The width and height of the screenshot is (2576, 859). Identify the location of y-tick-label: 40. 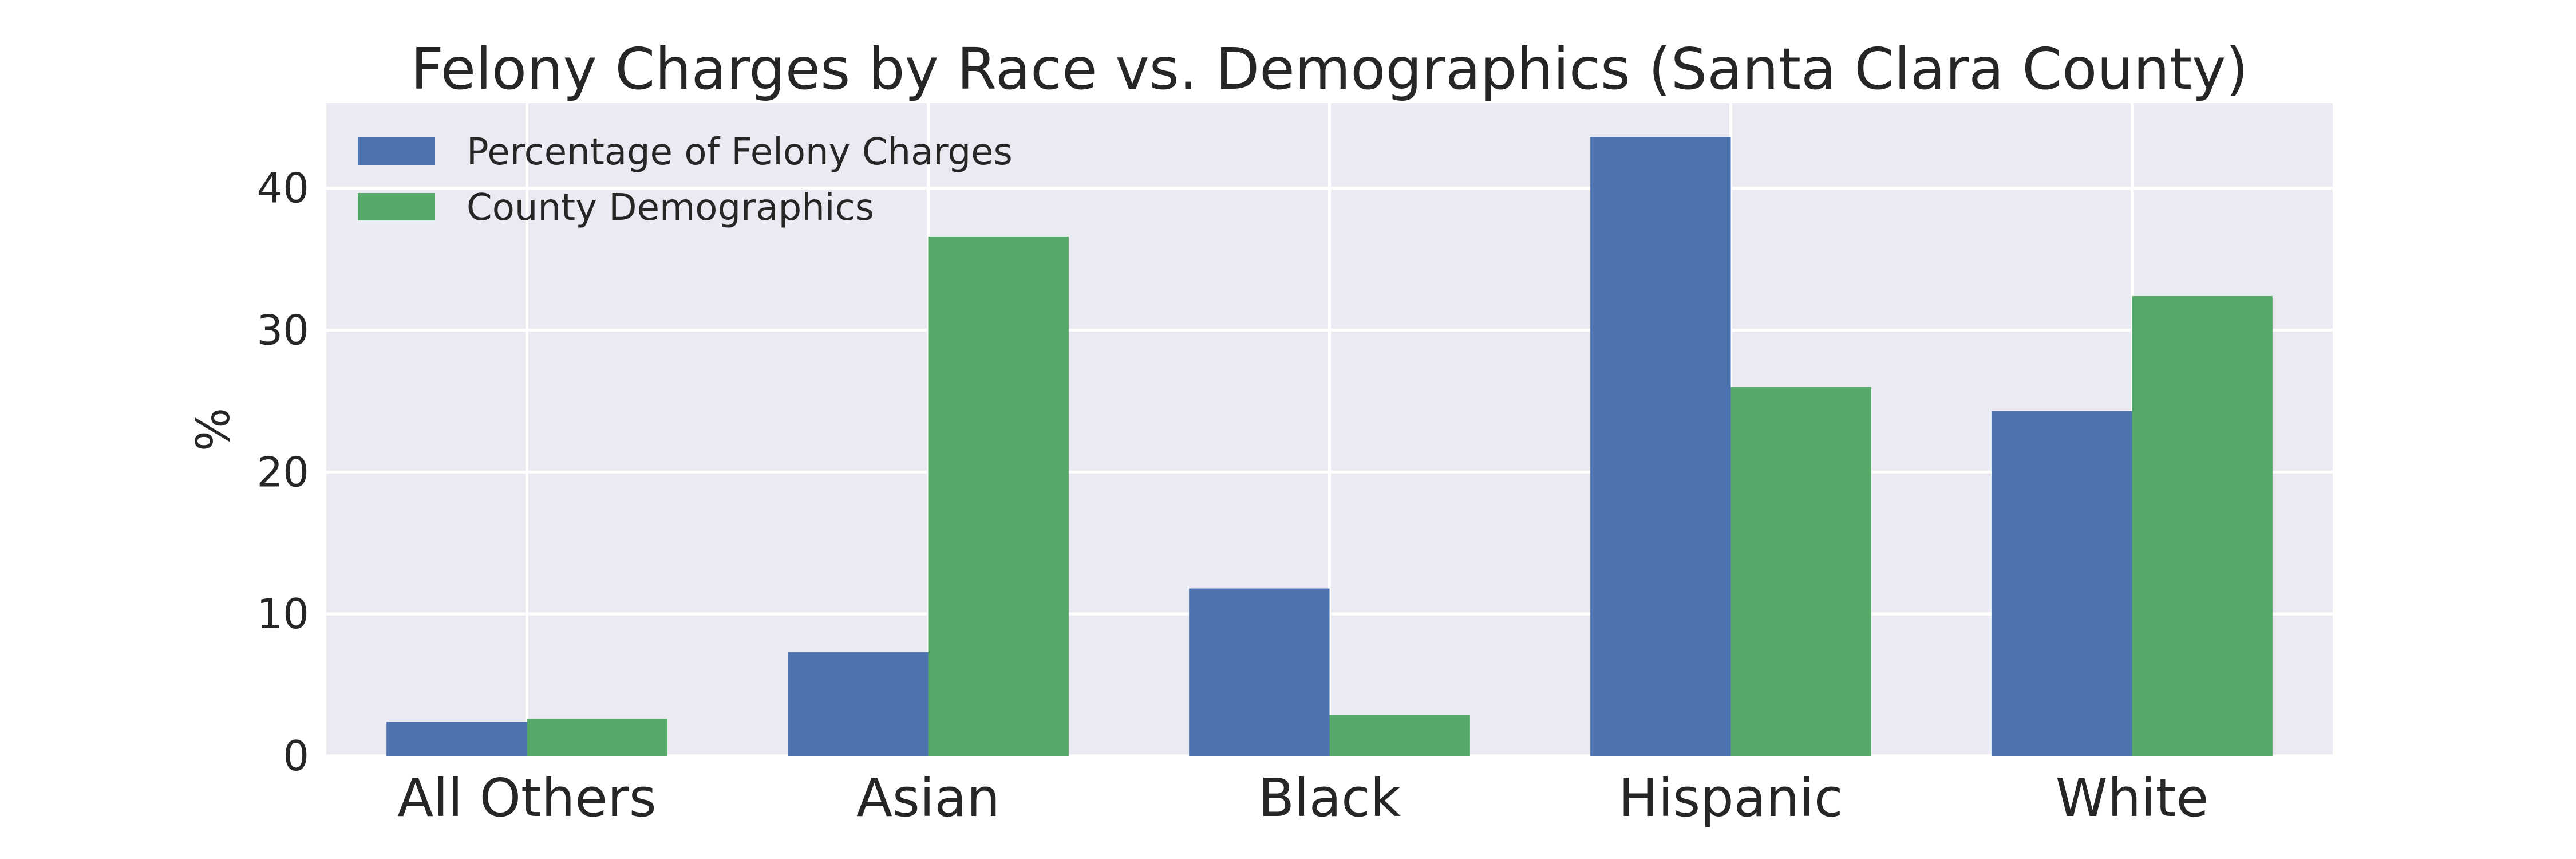
(282, 188).